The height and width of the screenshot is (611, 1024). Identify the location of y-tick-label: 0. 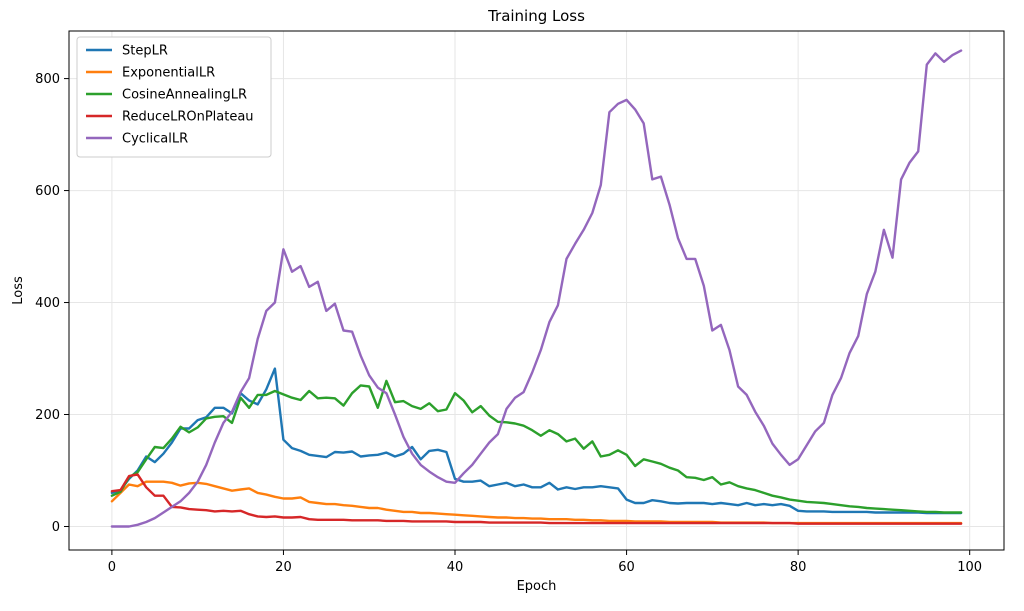
(56, 527).